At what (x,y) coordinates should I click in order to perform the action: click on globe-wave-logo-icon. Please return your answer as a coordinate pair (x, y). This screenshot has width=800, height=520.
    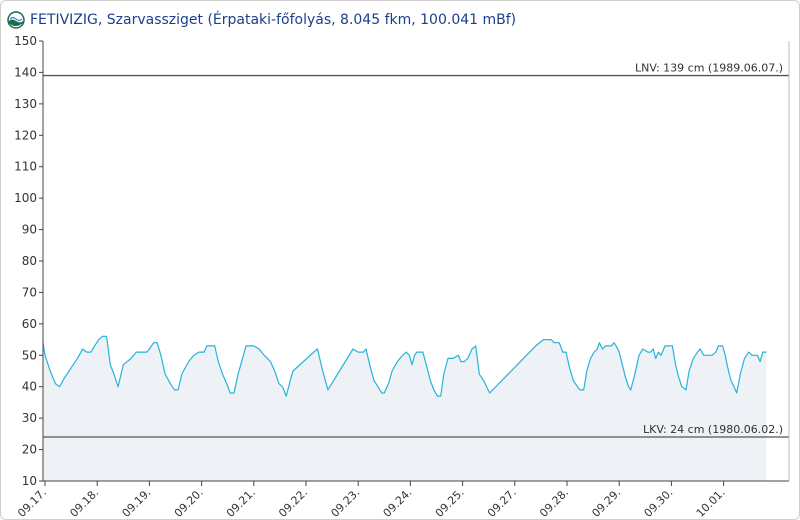
    Looking at the image, I should click on (16, 20).